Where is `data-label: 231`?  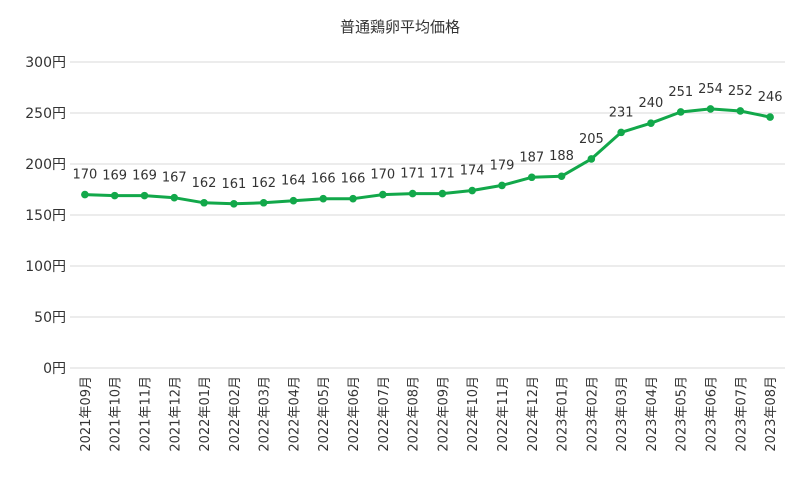 data-label: 231 is located at coordinates (621, 112).